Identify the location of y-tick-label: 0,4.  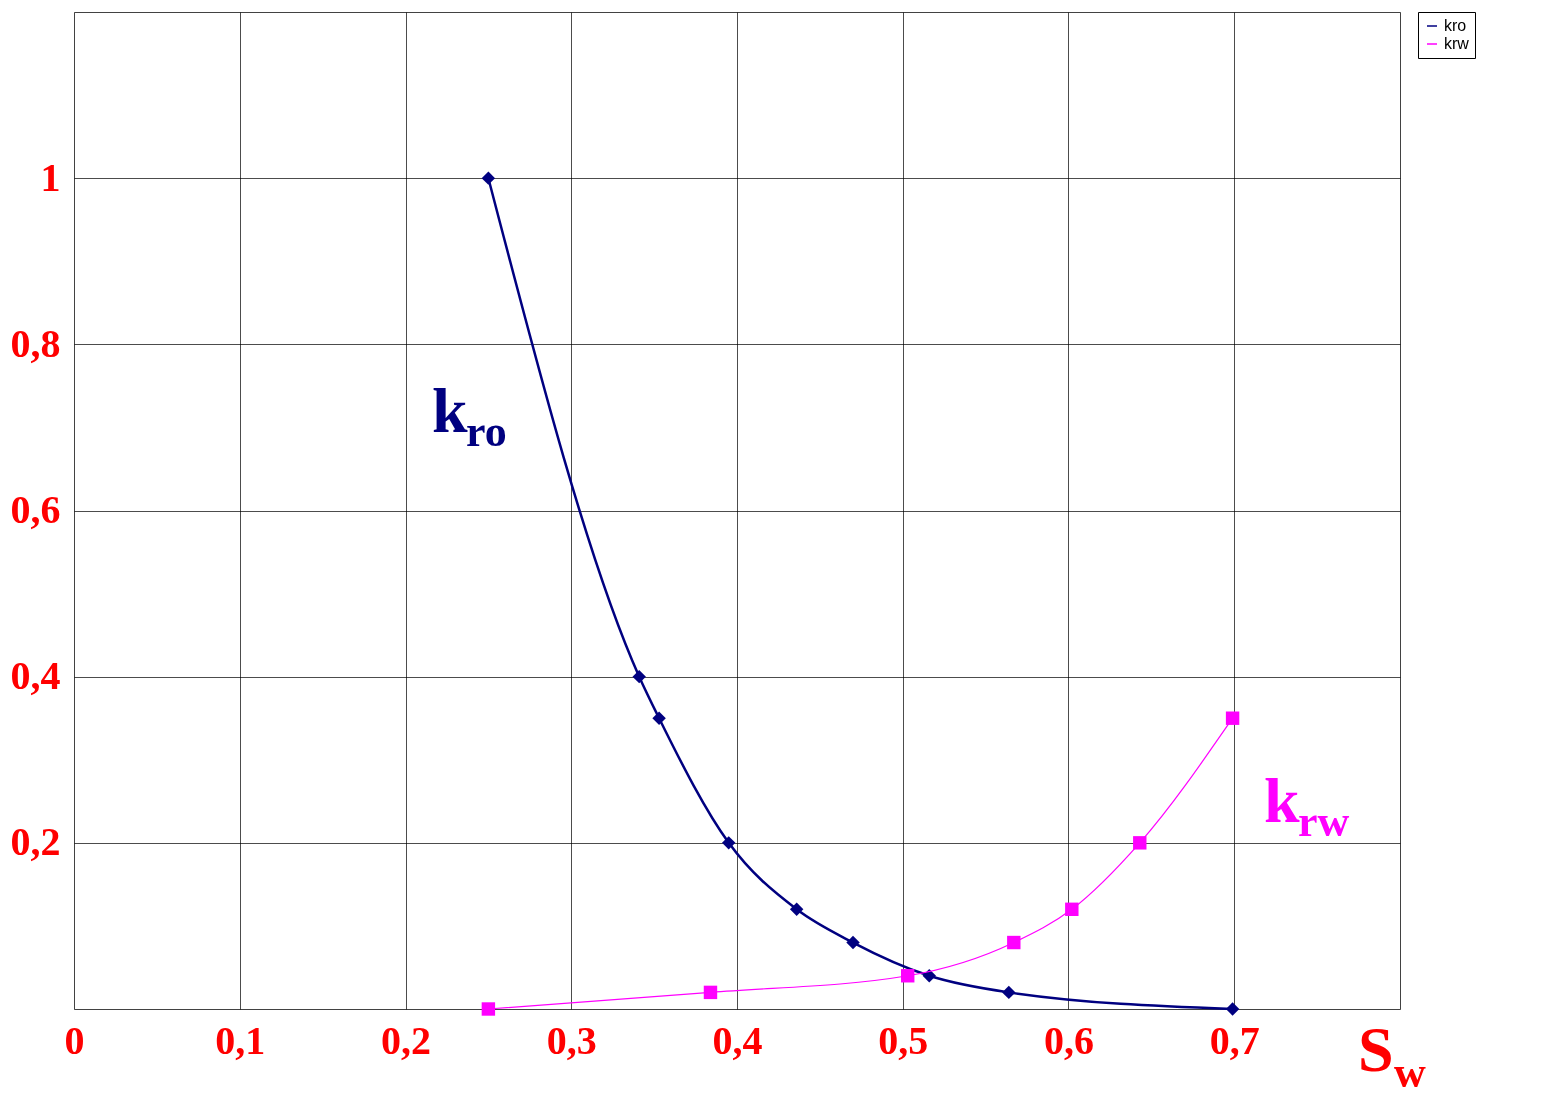
(35, 676).